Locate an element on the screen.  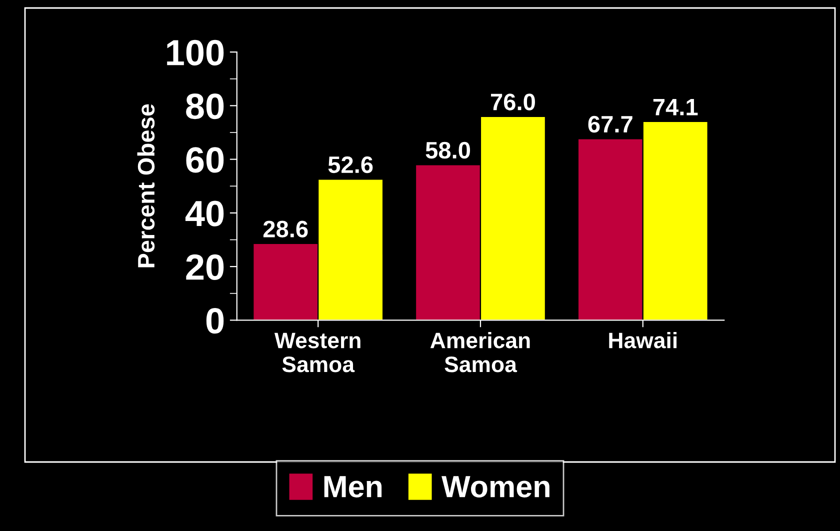
data-label: 28.6 is located at coordinates (285, 229).